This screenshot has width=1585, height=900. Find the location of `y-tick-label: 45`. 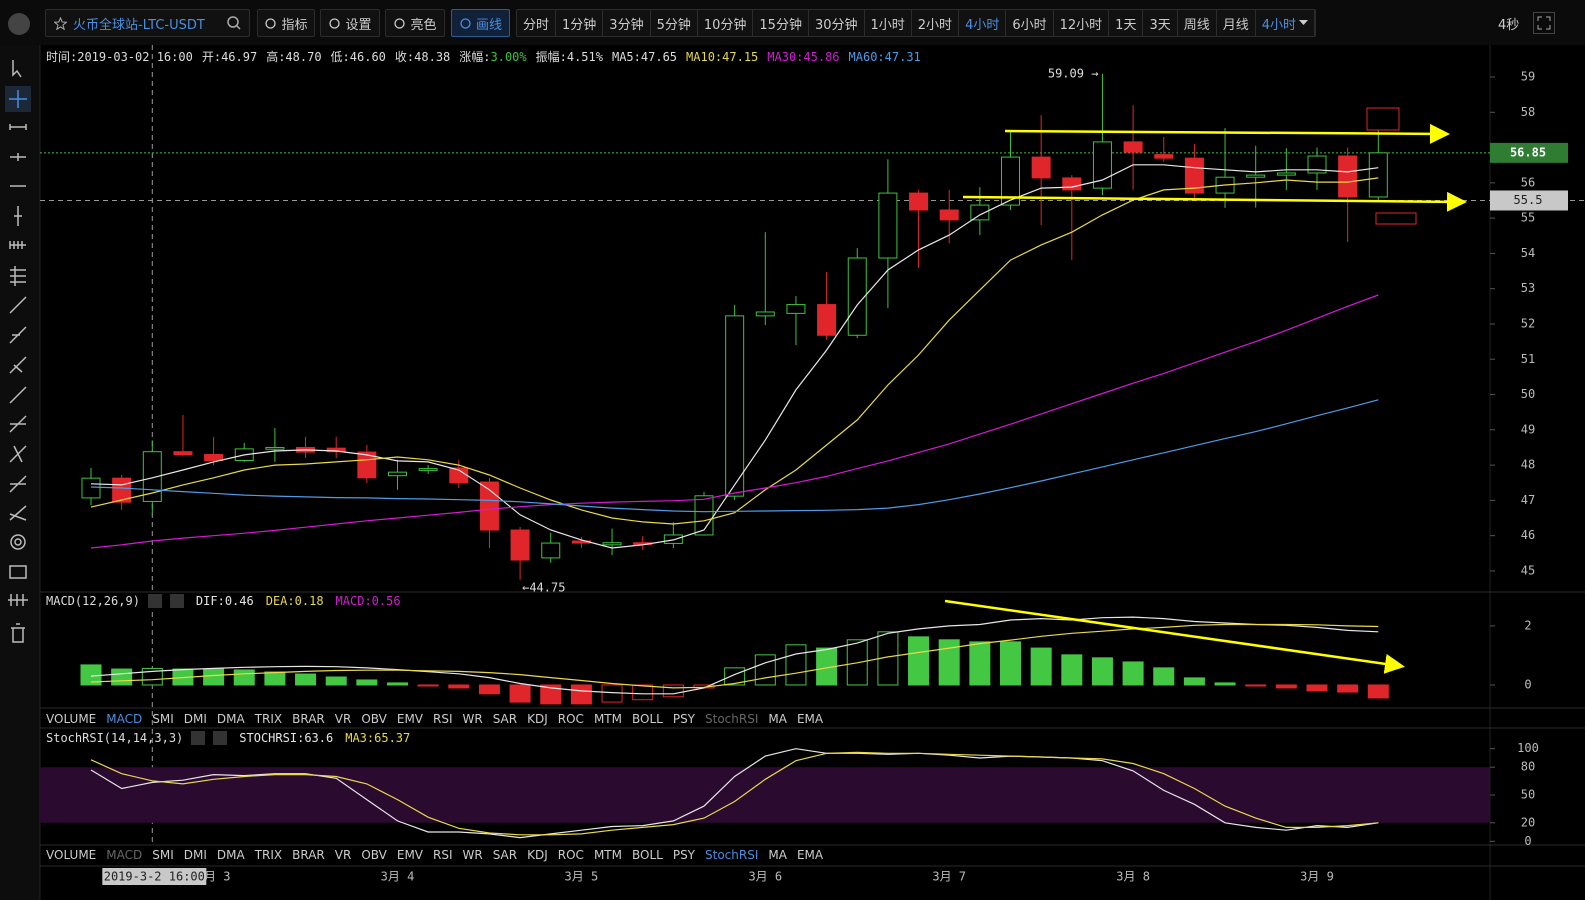

y-tick-label: 45 is located at coordinates (1528, 570).